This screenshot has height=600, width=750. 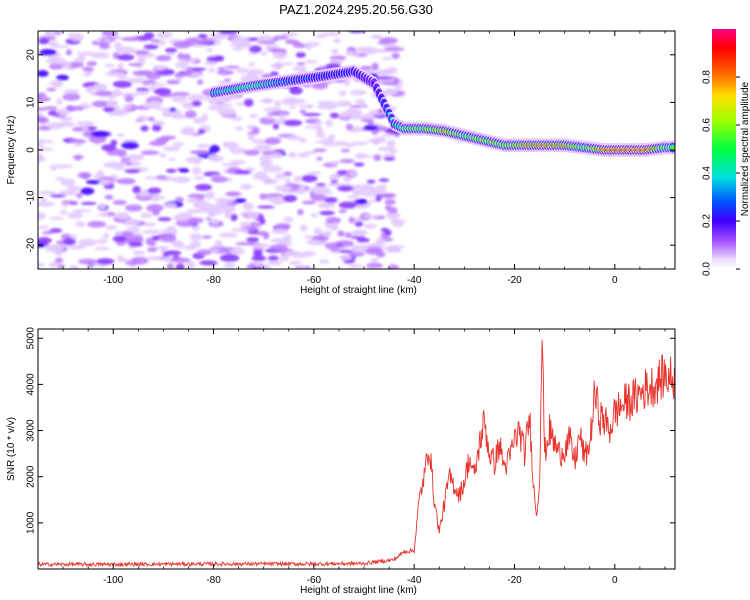 I want to click on colorbar-tick-label: 0.2, so click(x=707, y=221).